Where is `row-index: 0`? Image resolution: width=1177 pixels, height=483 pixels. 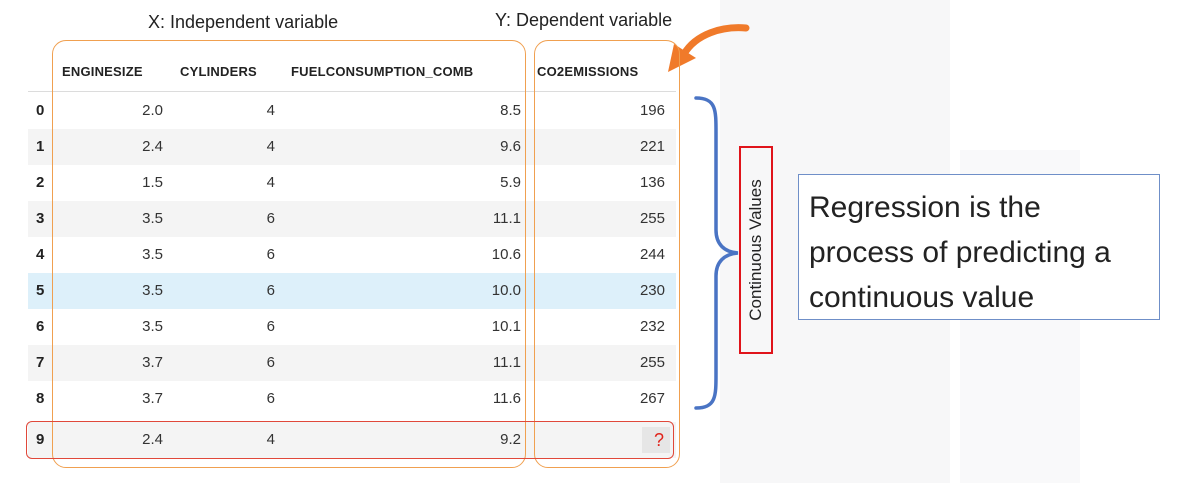 row-index: 0 is located at coordinates (40, 110).